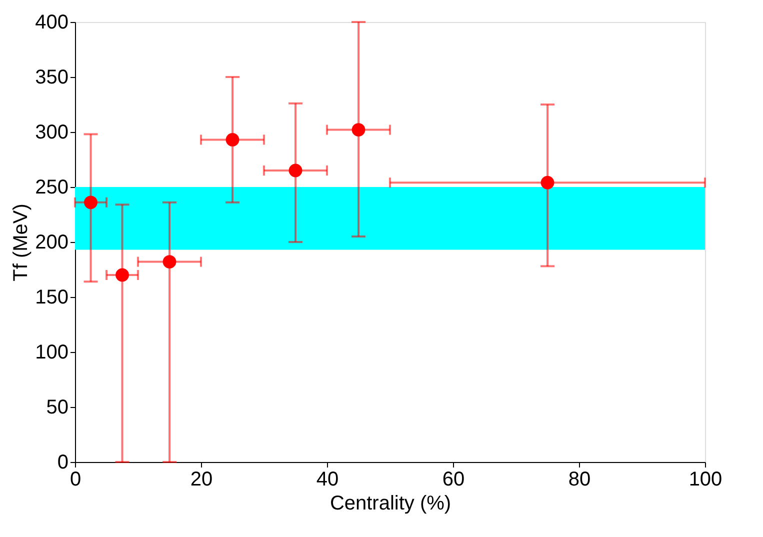  Describe the element at coordinates (705, 479) in the screenshot. I see `x-tick-label: 100` at that location.